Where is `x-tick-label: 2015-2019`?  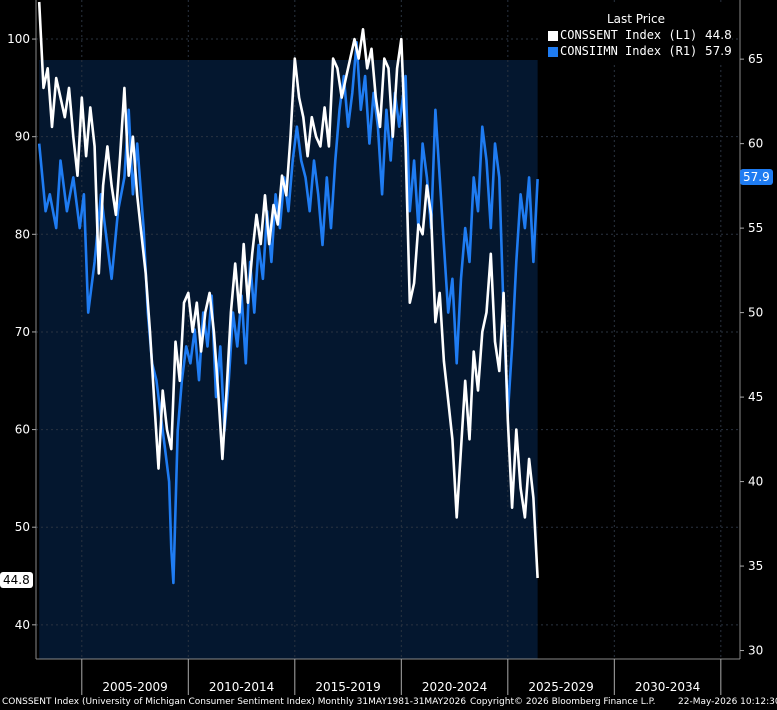 x-tick-label: 2015-2019 is located at coordinates (347, 687).